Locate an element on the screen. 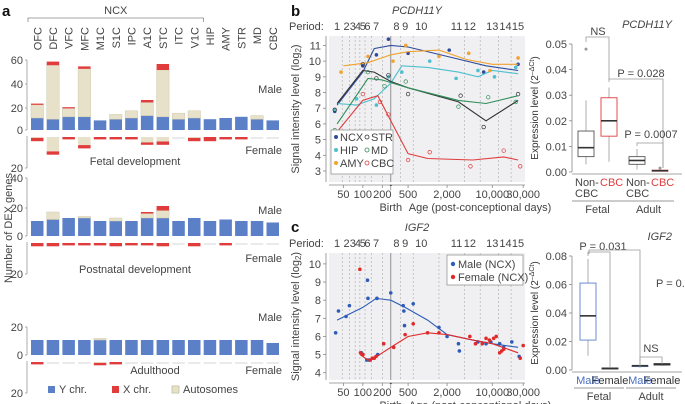  female-label: Female is located at coordinates (263, 371).